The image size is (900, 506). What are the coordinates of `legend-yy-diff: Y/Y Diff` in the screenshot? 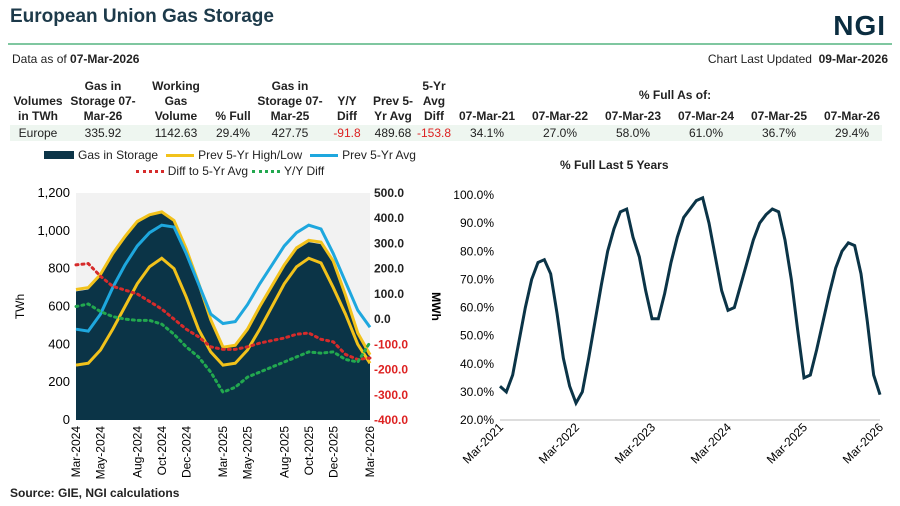 It's located at (288, 171).